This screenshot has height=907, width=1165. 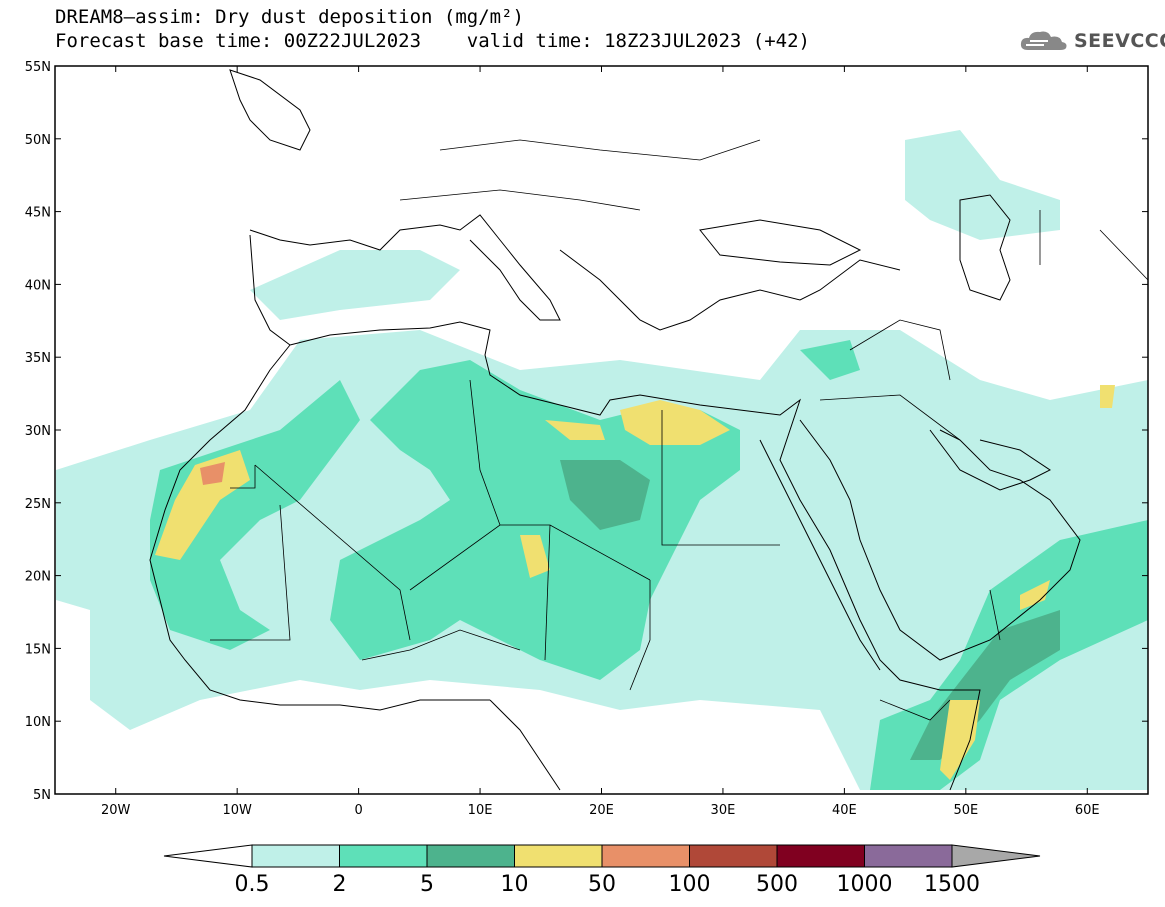 I want to click on colorbar: 0.5 2 5 10 50 100 500 1000 1500, so click(x=602, y=870).